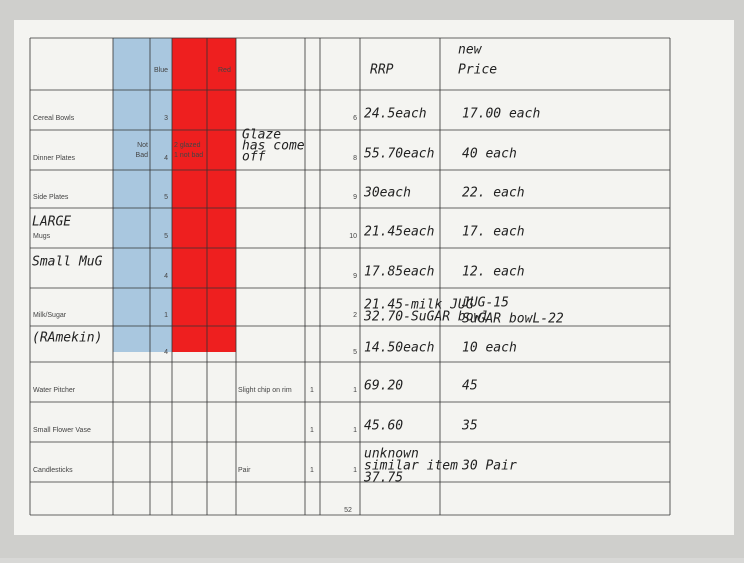 This screenshot has height=563, width=744. Describe the element at coordinates (477, 70) in the screenshot. I see `header-new-price: Price` at that location.